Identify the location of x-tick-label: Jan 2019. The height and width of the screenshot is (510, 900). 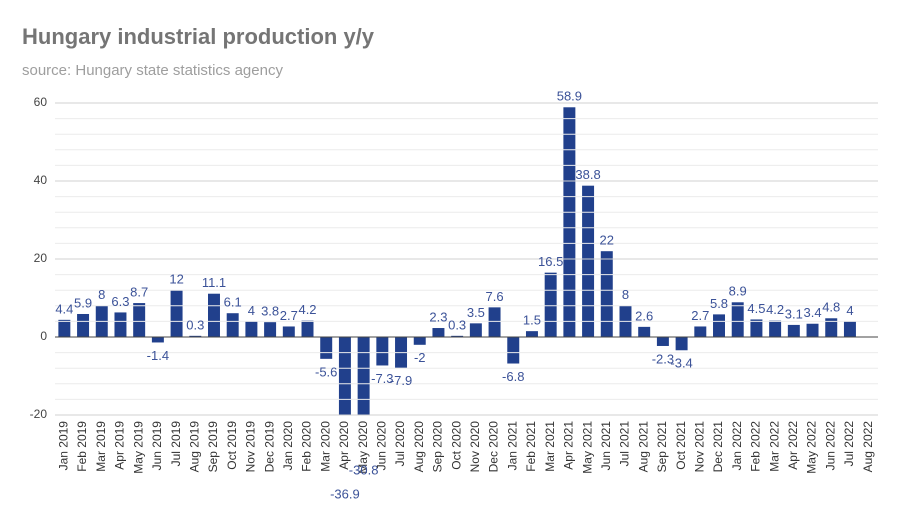
(64, 446).